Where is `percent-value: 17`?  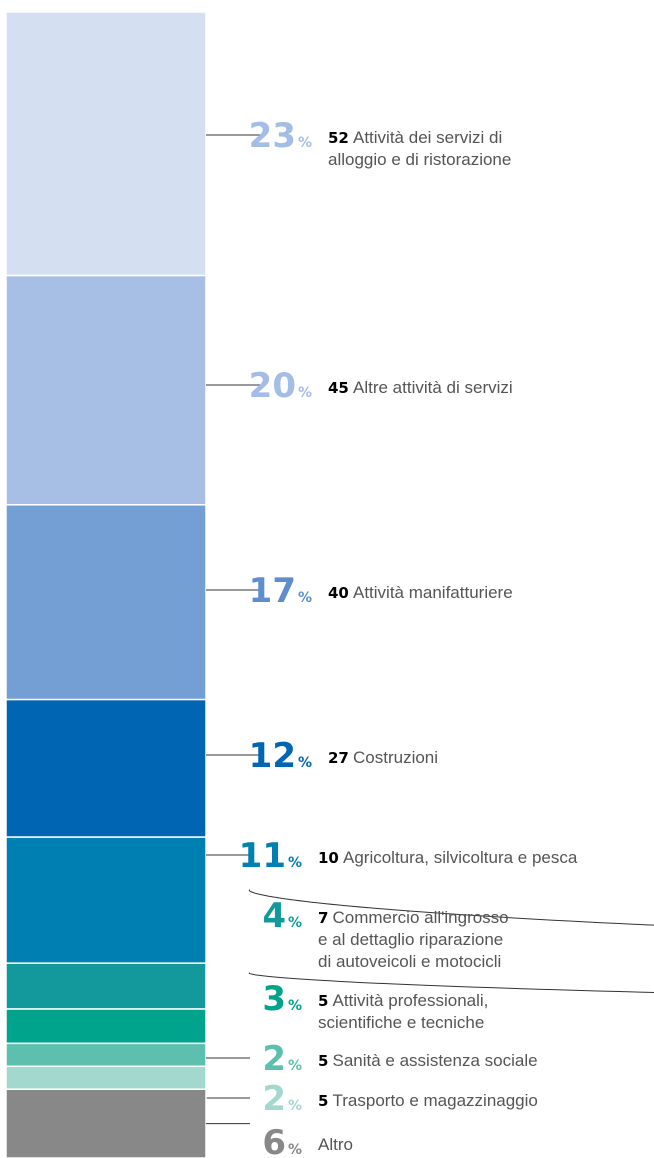 percent-value: 17 is located at coordinates (272, 591).